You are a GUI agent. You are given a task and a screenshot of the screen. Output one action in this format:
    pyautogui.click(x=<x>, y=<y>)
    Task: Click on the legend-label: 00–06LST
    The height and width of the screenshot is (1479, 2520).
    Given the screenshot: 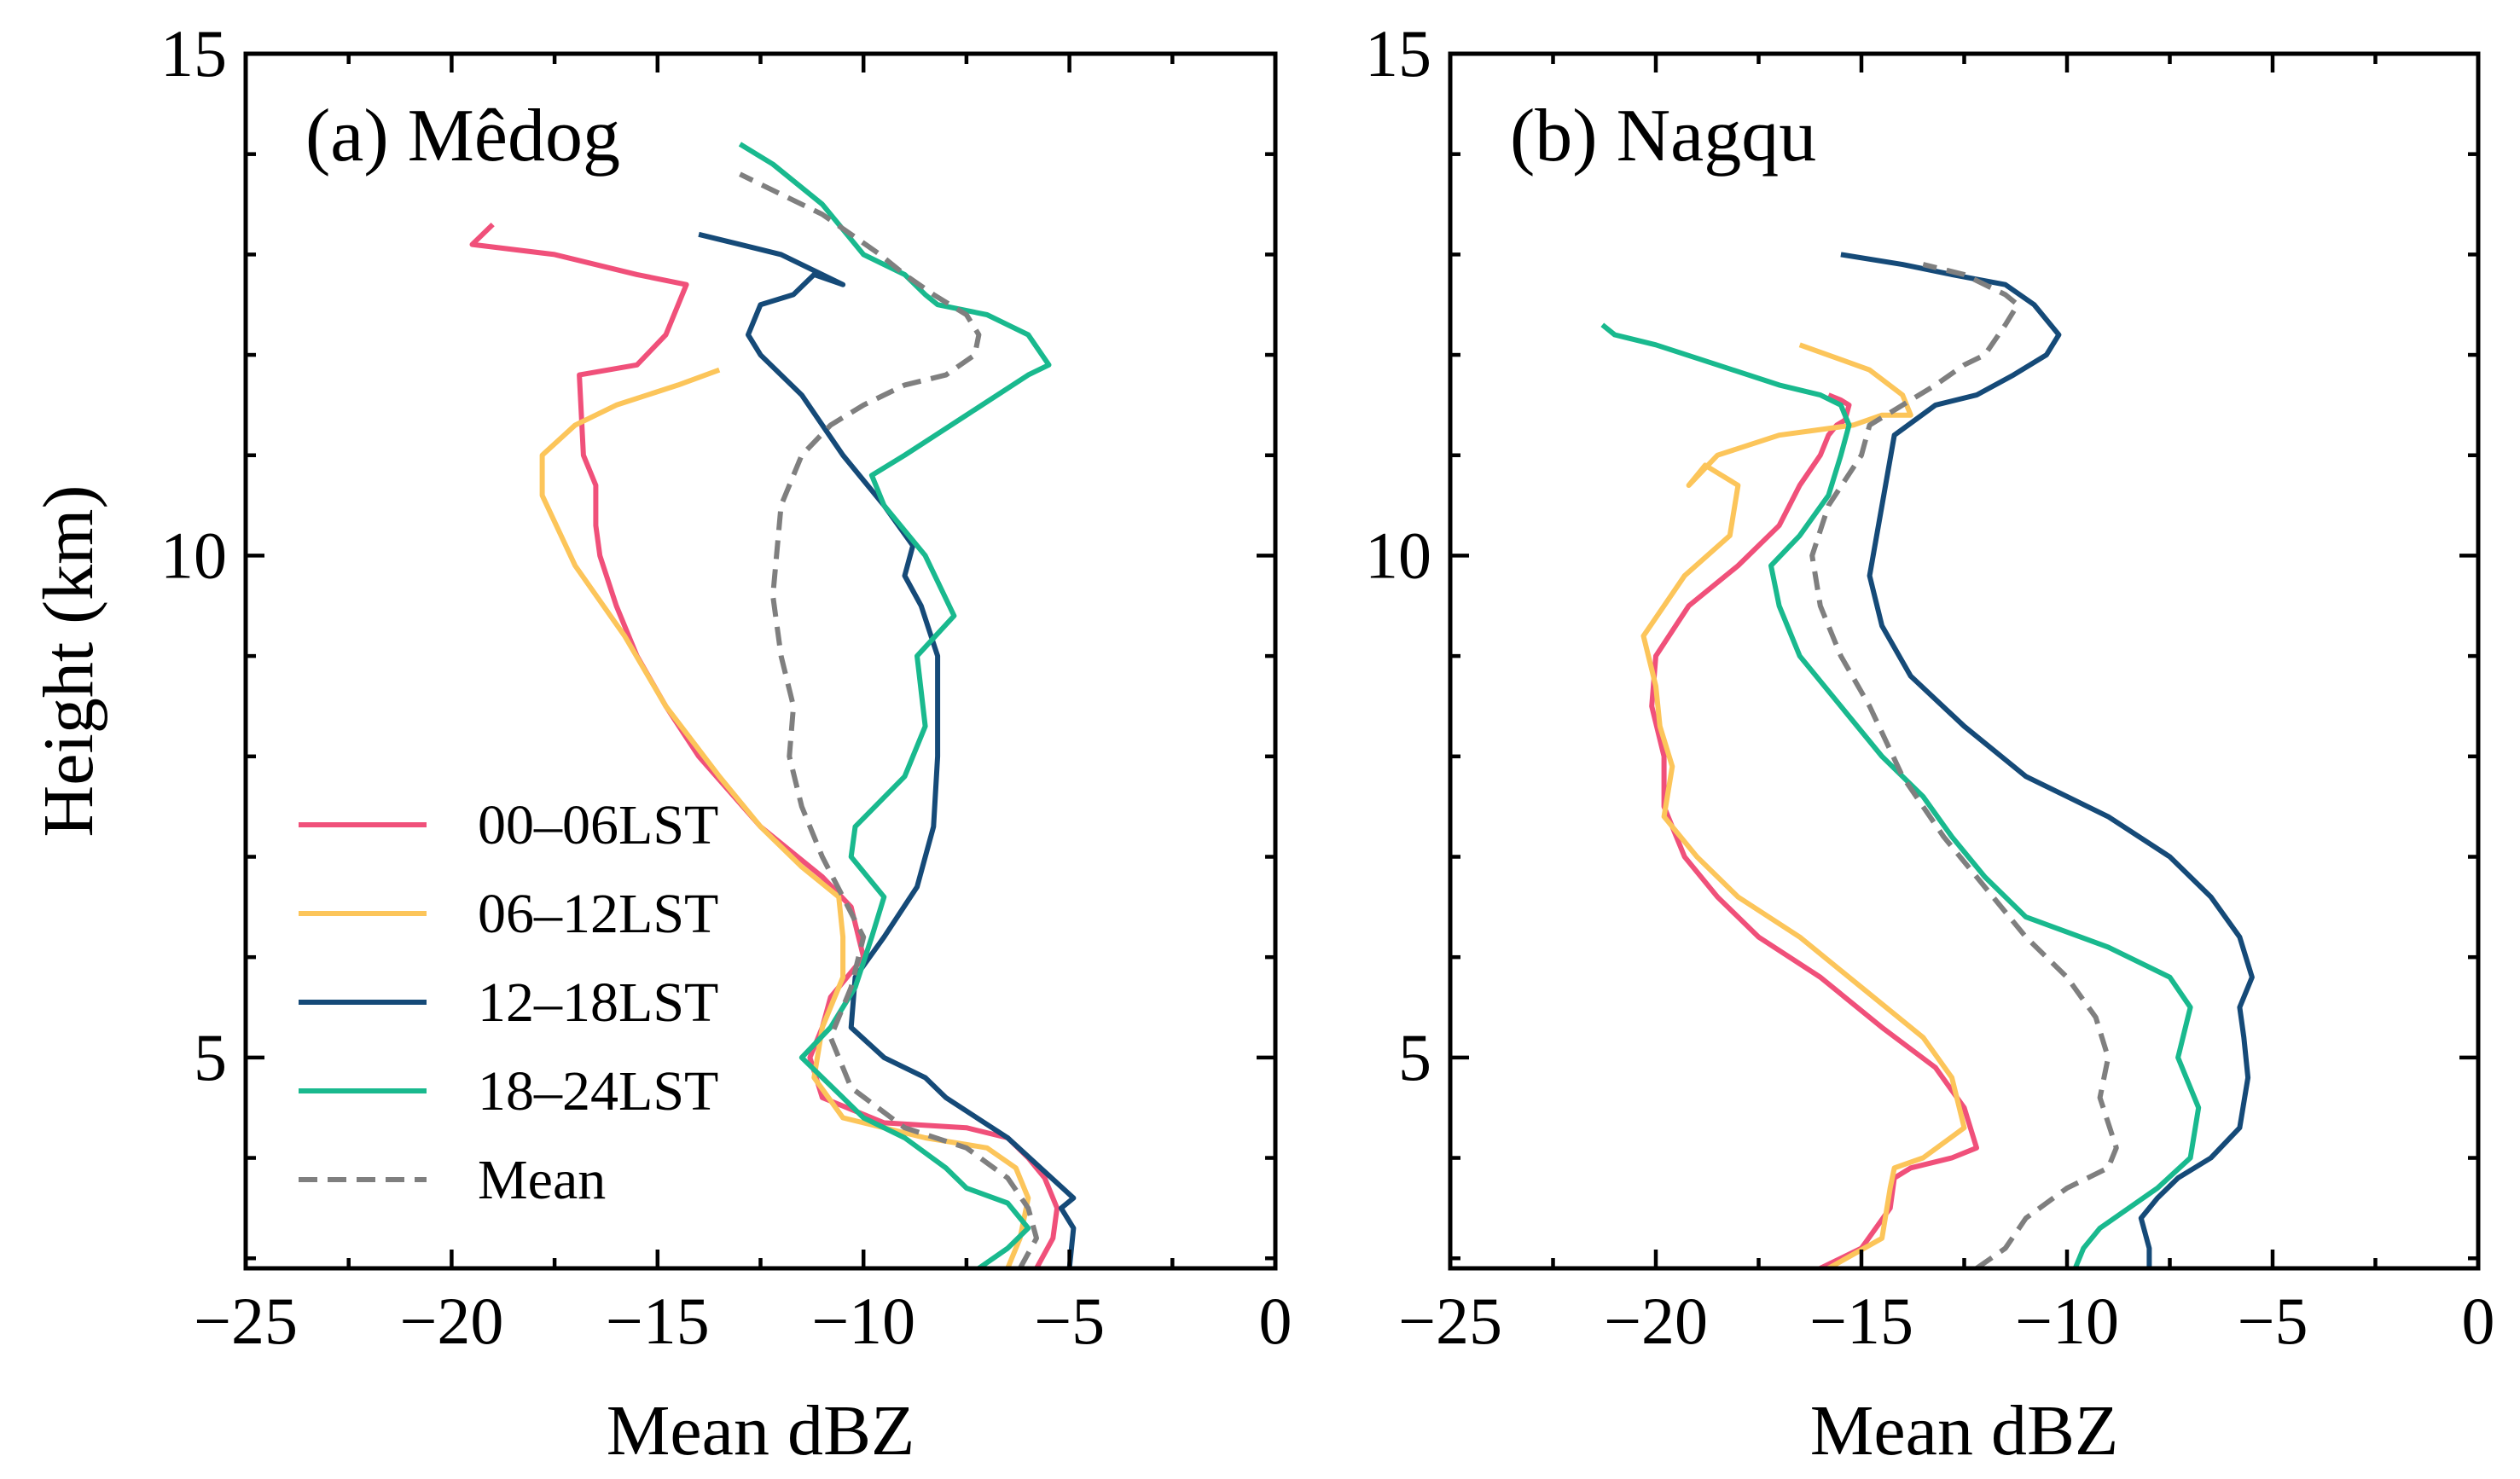 What is the action you would take?
    pyautogui.click(x=598, y=825)
    